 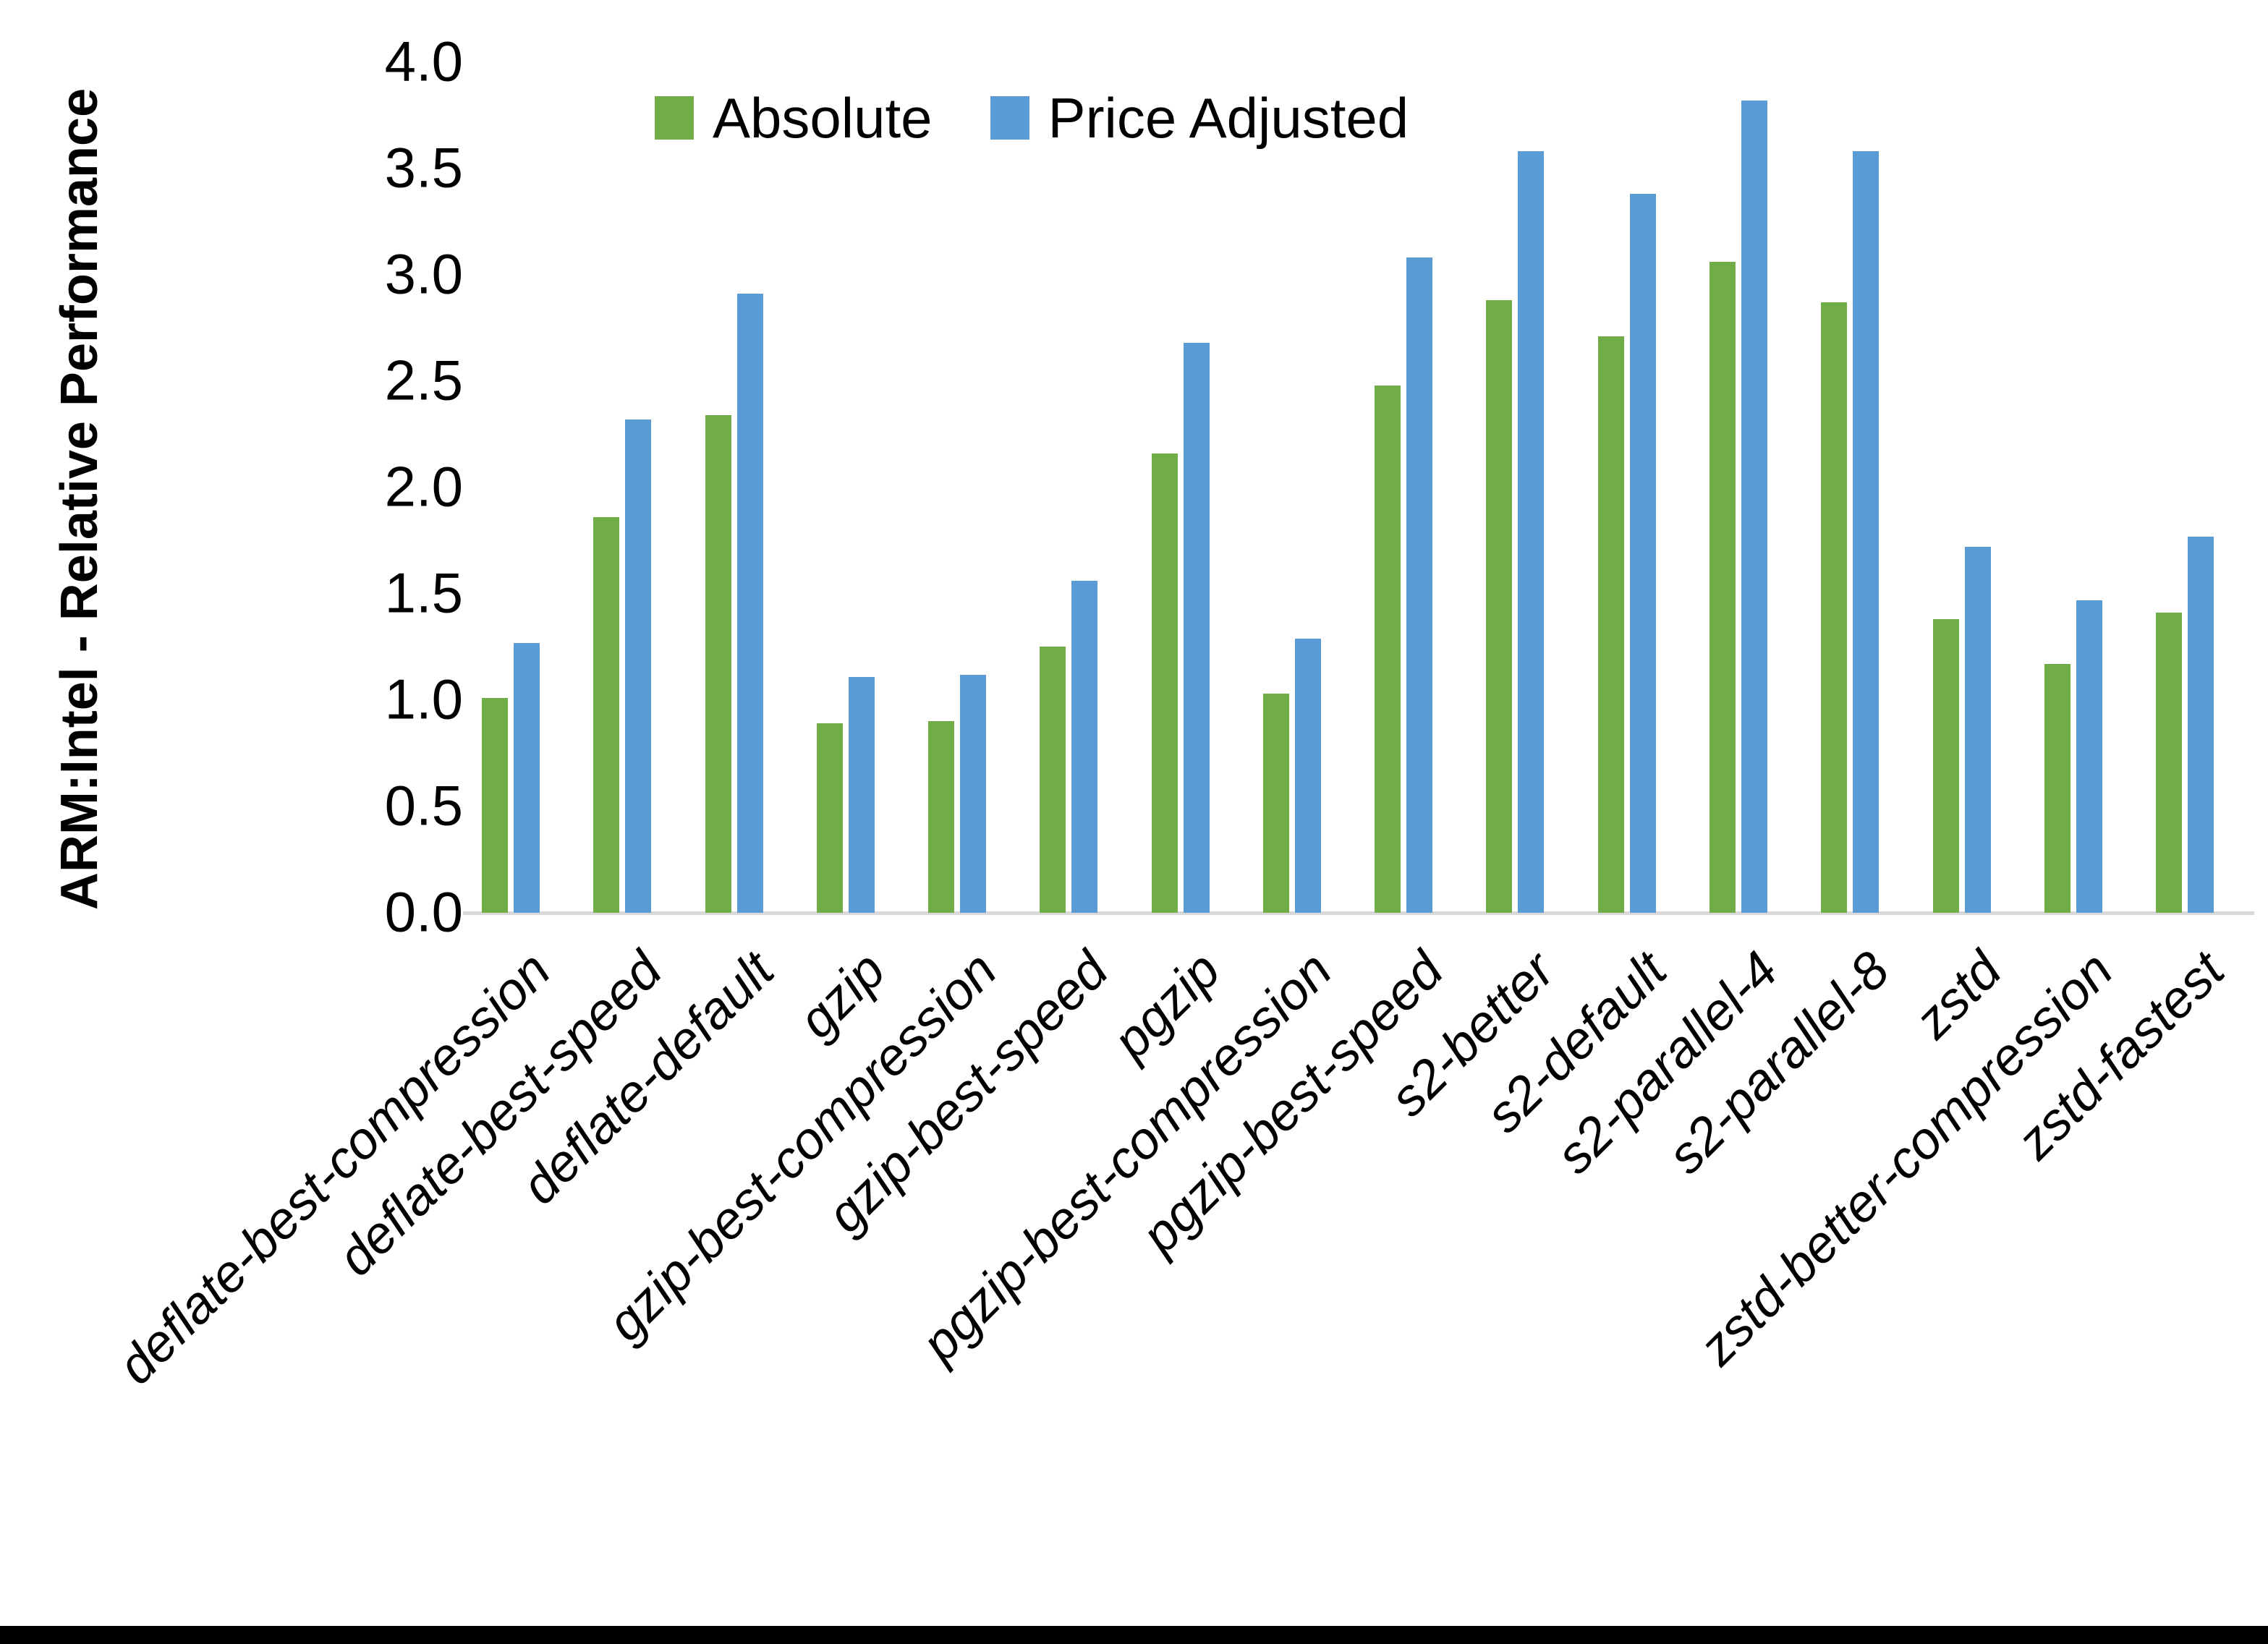 What do you see at coordinates (495, 805) in the screenshot?
I see `bar-absolute-deflate-best-compression` at bounding box center [495, 805].